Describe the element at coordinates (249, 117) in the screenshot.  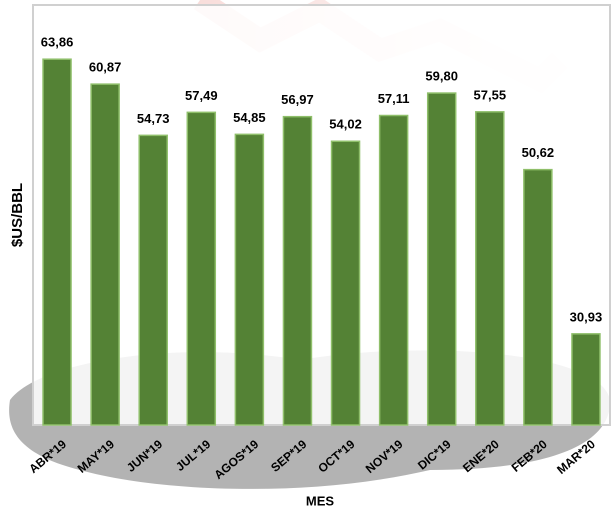
I see `data-label: 54,85` at that location.